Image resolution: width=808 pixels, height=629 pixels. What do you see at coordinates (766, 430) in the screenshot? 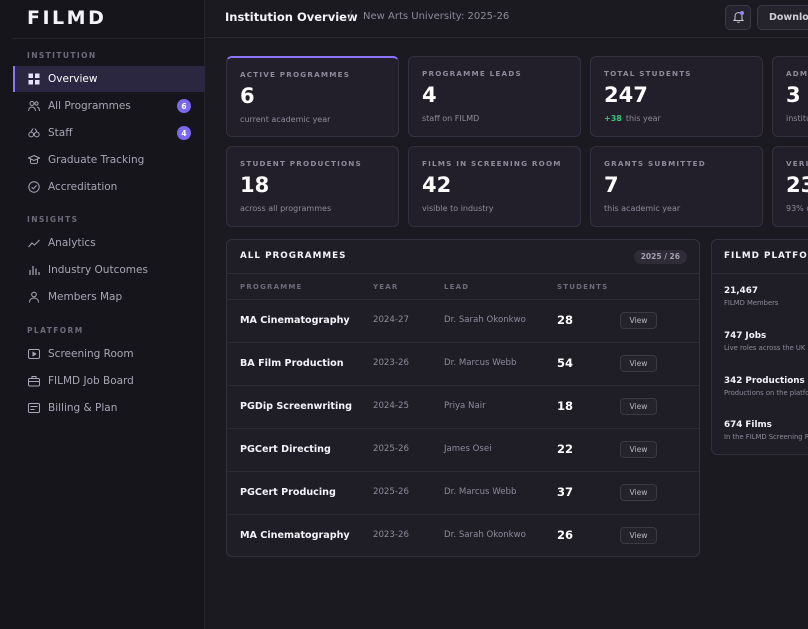
I see `platform-stat: 674 Films In the FILMD Screening Room` at bounding box center [766, 430].